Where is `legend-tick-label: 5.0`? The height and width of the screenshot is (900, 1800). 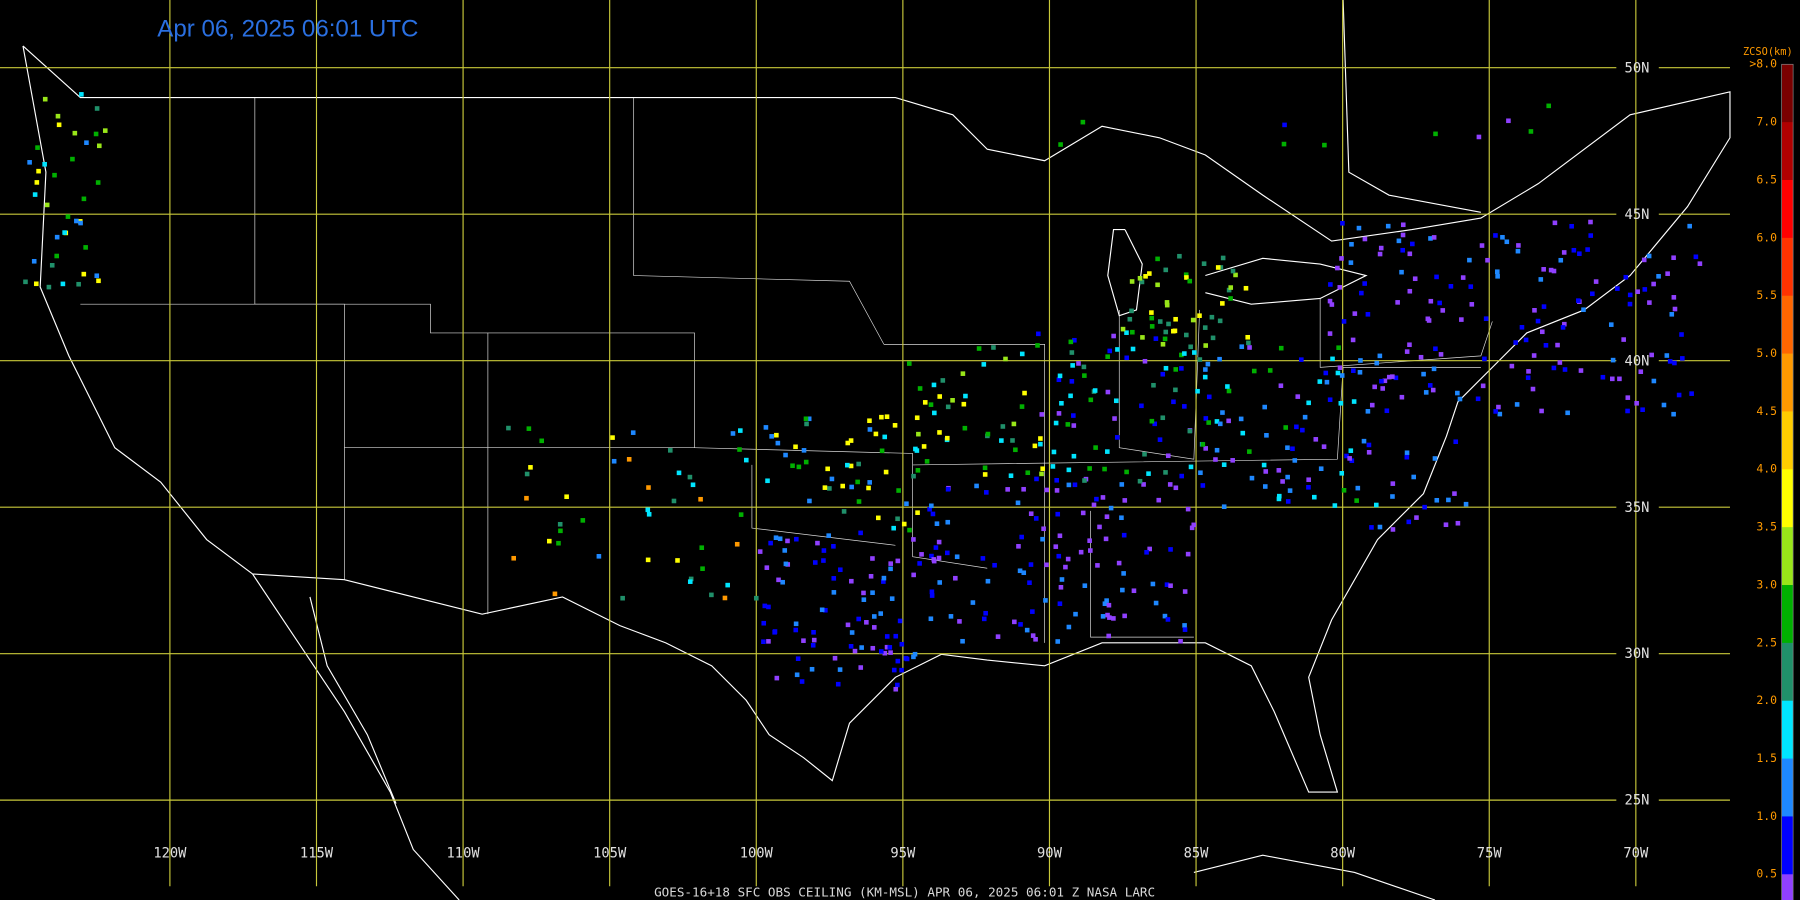
legend-tick-label: 5.0 is located at coordinates (1766, 353).